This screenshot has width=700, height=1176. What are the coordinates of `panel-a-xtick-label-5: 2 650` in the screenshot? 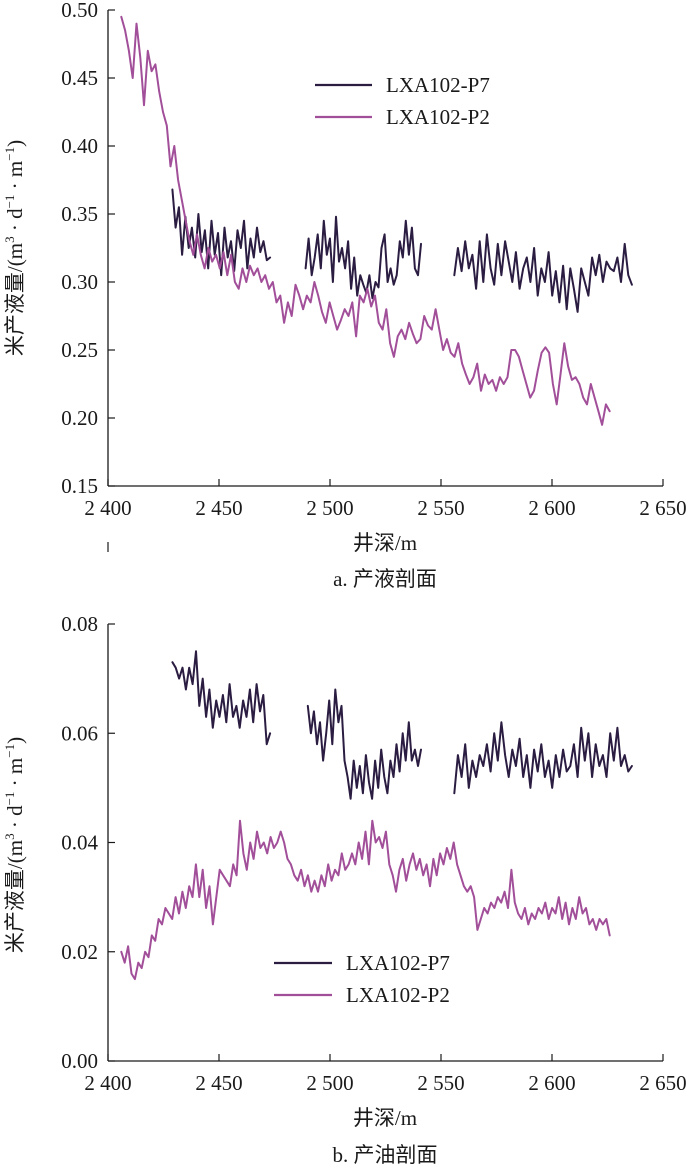 It's located at (662, 508).